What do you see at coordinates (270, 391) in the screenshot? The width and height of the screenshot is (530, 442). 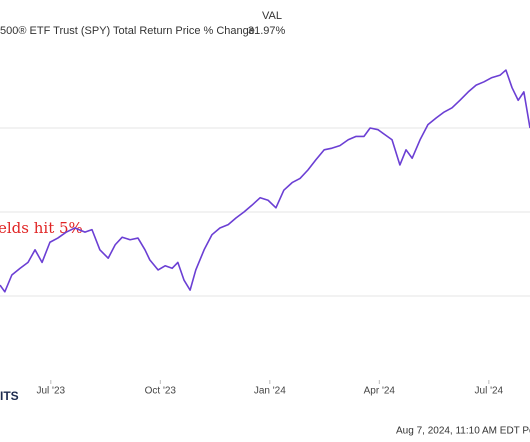 I see `x-tick-label: Jan '24` at bounding box center [270, 391].